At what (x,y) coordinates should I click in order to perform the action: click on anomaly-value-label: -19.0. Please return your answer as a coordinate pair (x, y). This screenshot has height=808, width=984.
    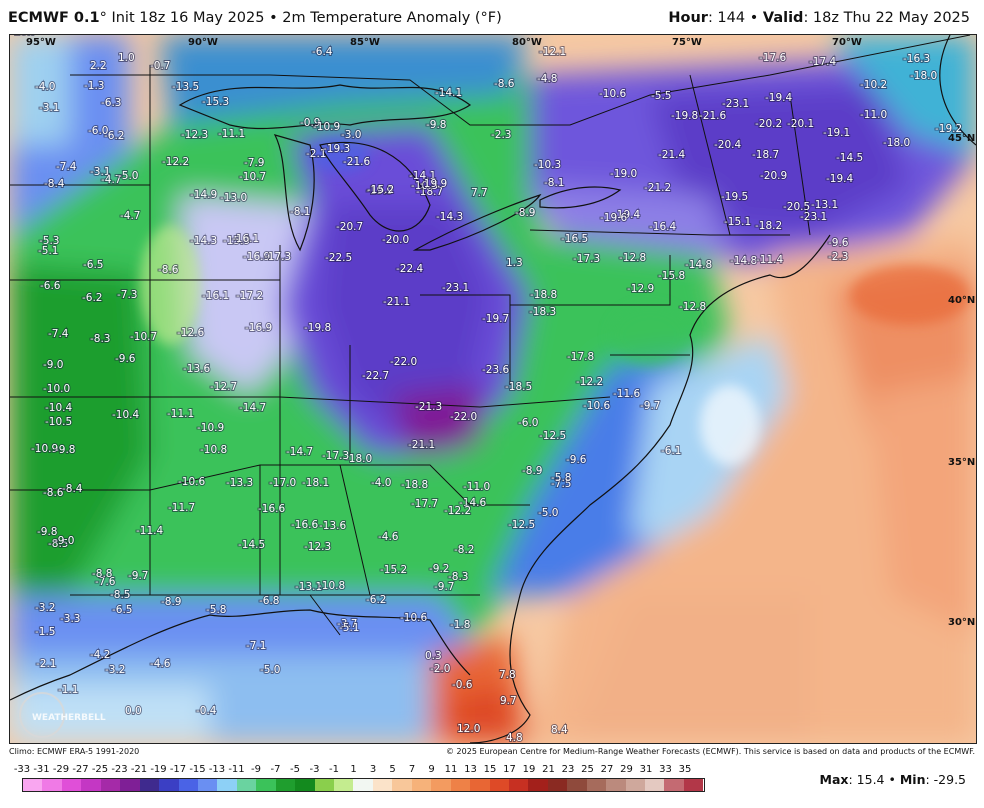
    Looking at the image, I should click on (623, 174).